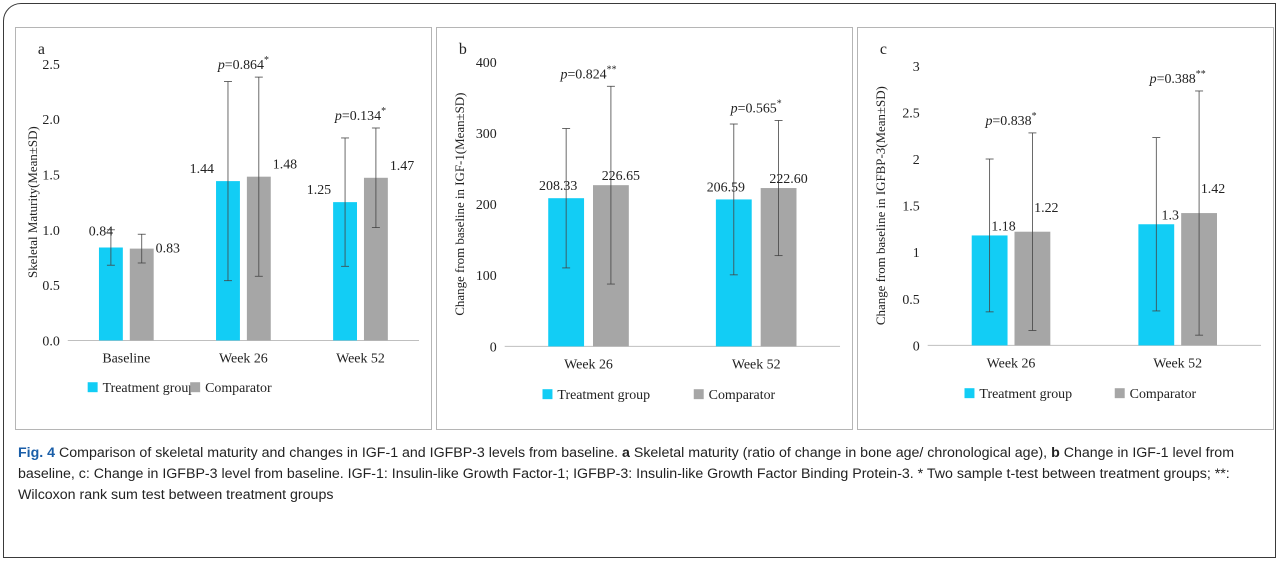 This screenshot has width=1281, height=563. I want to click on data-label: 1.47, so click(402, 166).